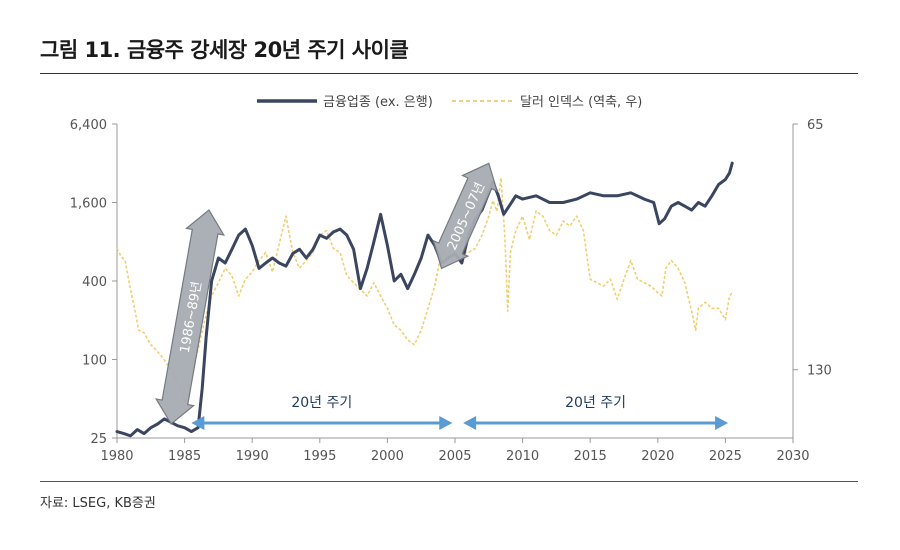 This screenshot has width=900, height=550. Describe the element at coordinates (94, 361) in the screenshot. I see `left-tick-label: 100` at that location.